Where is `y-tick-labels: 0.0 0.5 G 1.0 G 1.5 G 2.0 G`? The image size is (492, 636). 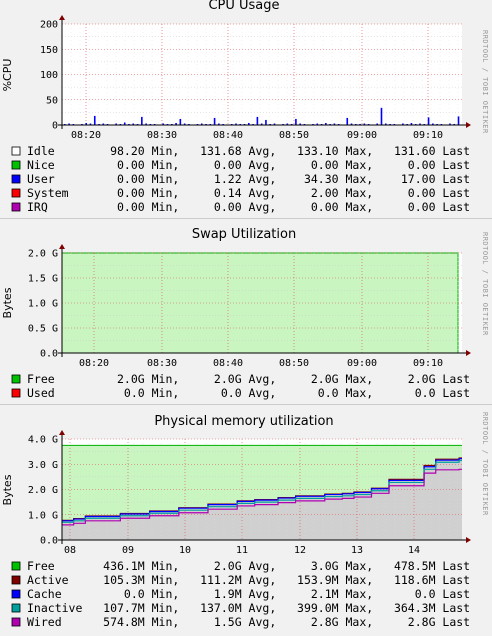 y-tick-labels: 0.0 0.5 G 1.0 G 1.5 G 2.0 G is located at coordinates (43, 304).